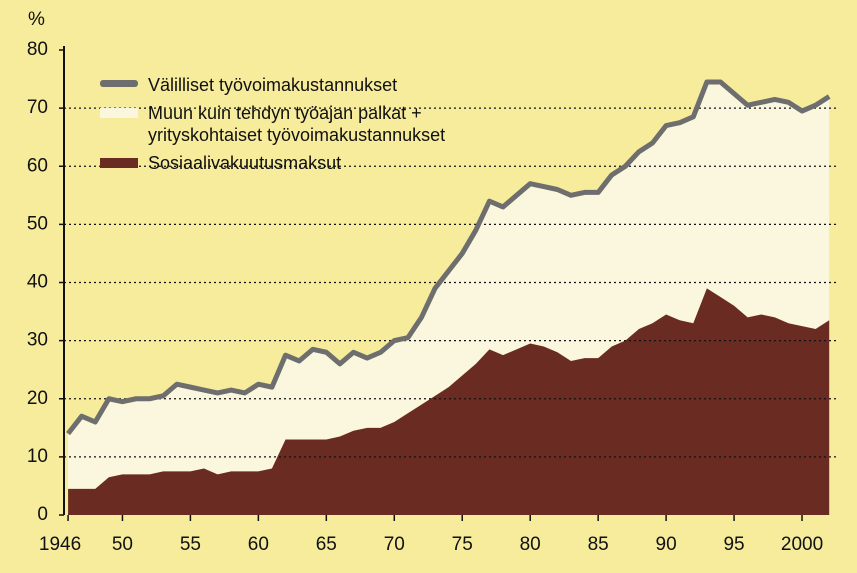 The height and width of the screenshot is (573, 857). I want to click on y-unit: %, so click(36, 19).